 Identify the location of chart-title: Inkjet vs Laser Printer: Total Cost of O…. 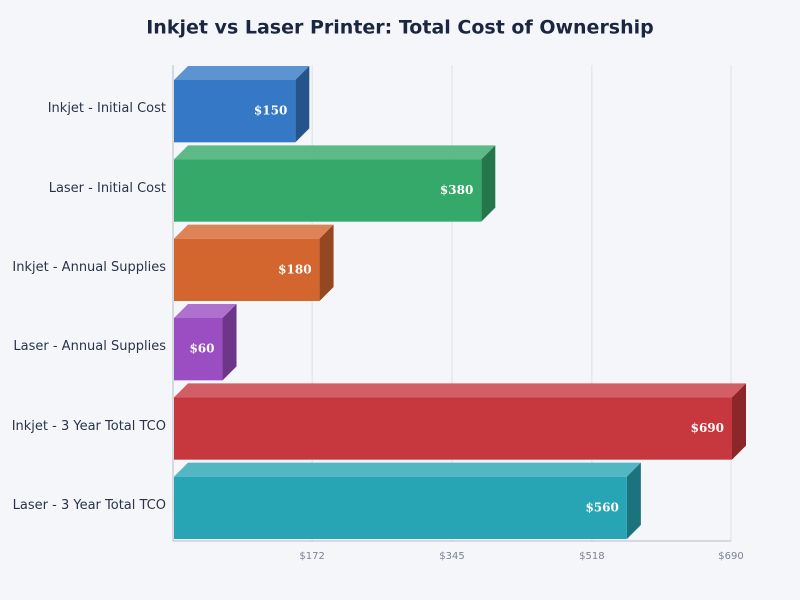
(400, 28).